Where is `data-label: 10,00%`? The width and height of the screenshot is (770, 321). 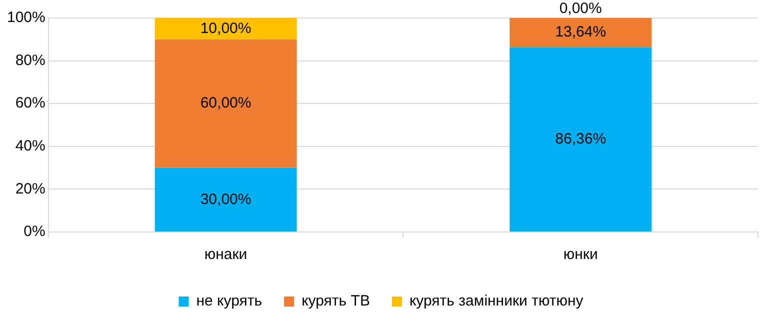
data-label: 10,00% is located at coordinates (226, 28).